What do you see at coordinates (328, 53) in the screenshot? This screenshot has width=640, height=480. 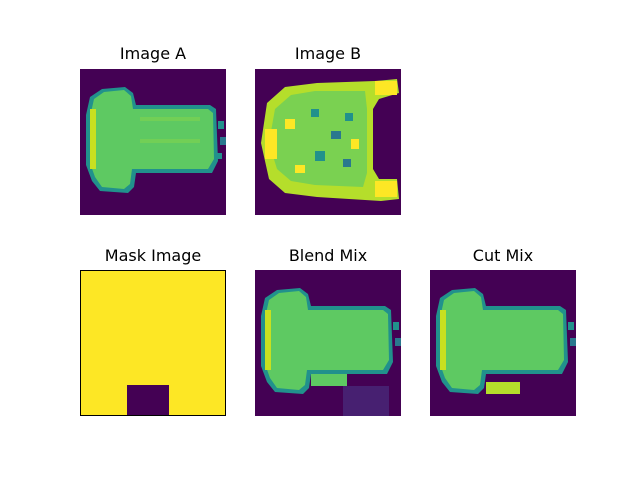 I see `panel-title: Image B` at bounding box center [328, 53].